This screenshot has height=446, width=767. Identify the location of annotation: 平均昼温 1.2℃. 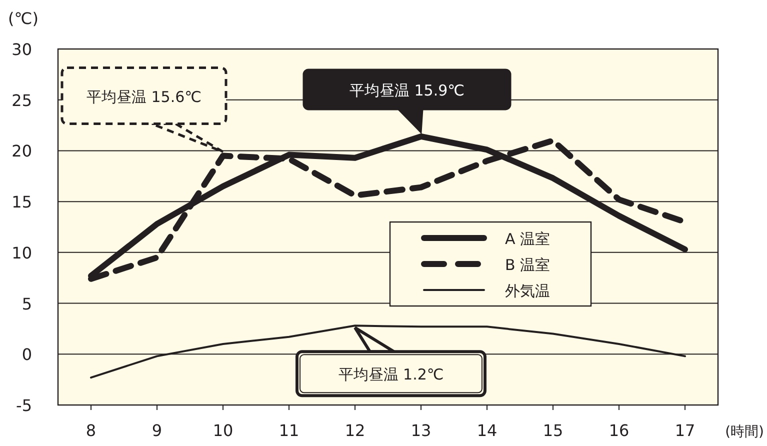
(391, 375).